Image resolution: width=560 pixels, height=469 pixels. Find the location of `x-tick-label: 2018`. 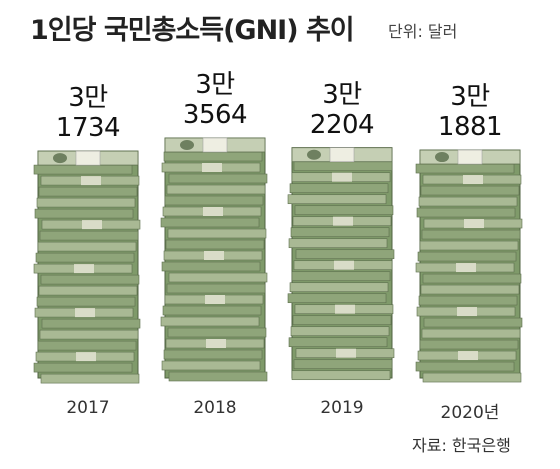

x-tick-label: 2018 is located at coordinates (215, 408).